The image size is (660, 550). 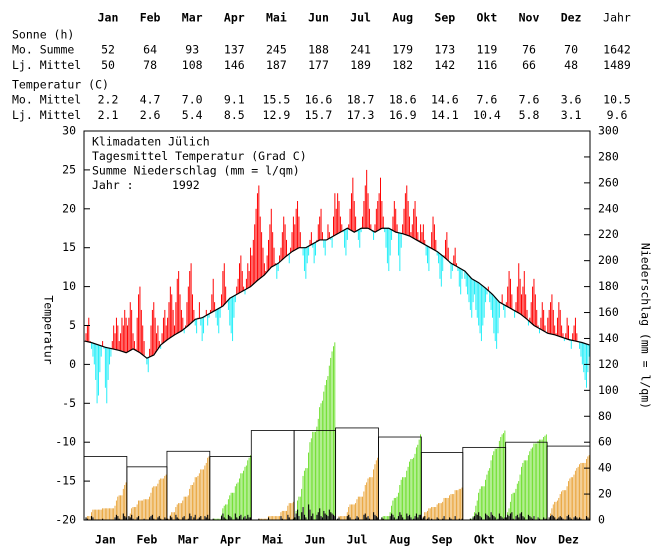 What do you see at coordinates (318, 65) in the screenshot?
I see `cell: 177` at bounding box center [318, 65].